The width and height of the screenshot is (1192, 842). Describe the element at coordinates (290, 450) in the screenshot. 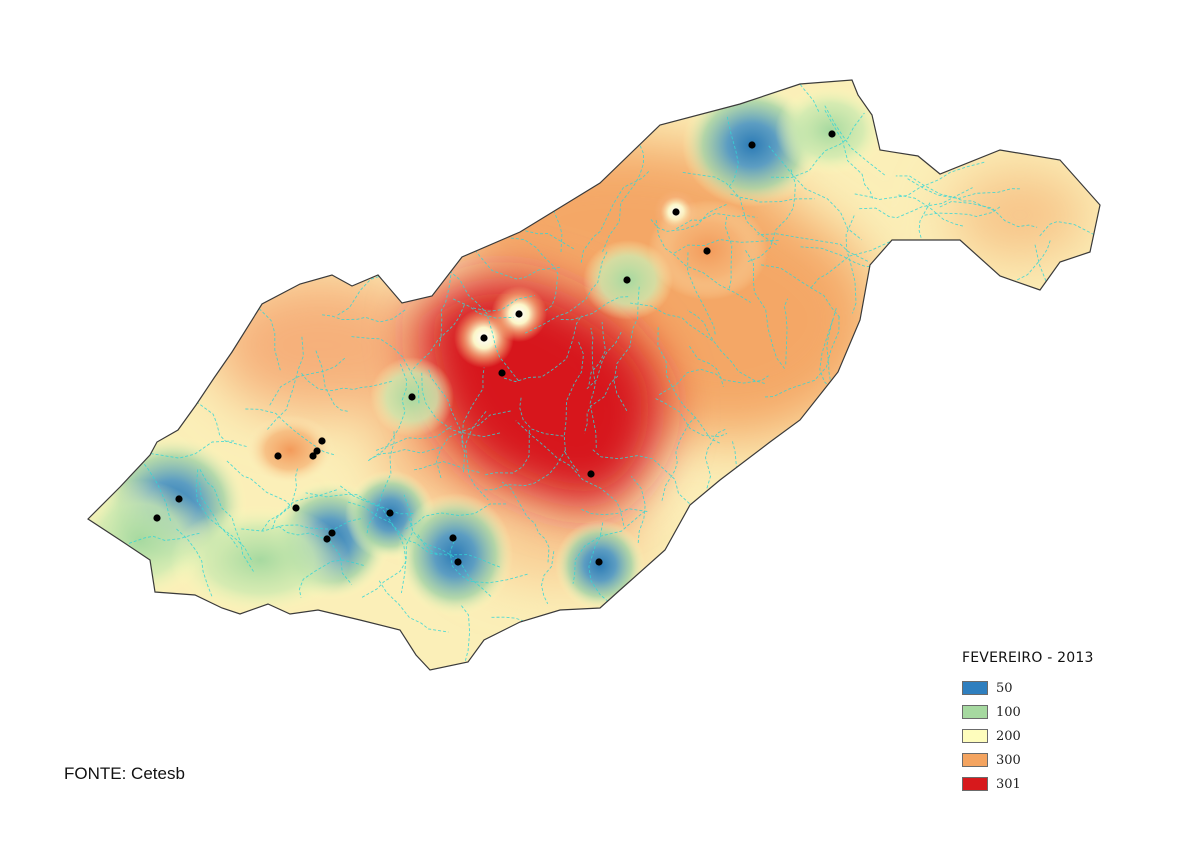

I see `zone-orange-w` at that location.